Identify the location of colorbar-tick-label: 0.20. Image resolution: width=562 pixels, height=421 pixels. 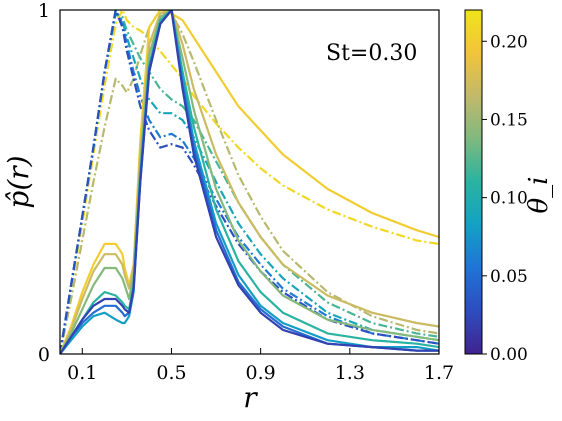
(509, 42).